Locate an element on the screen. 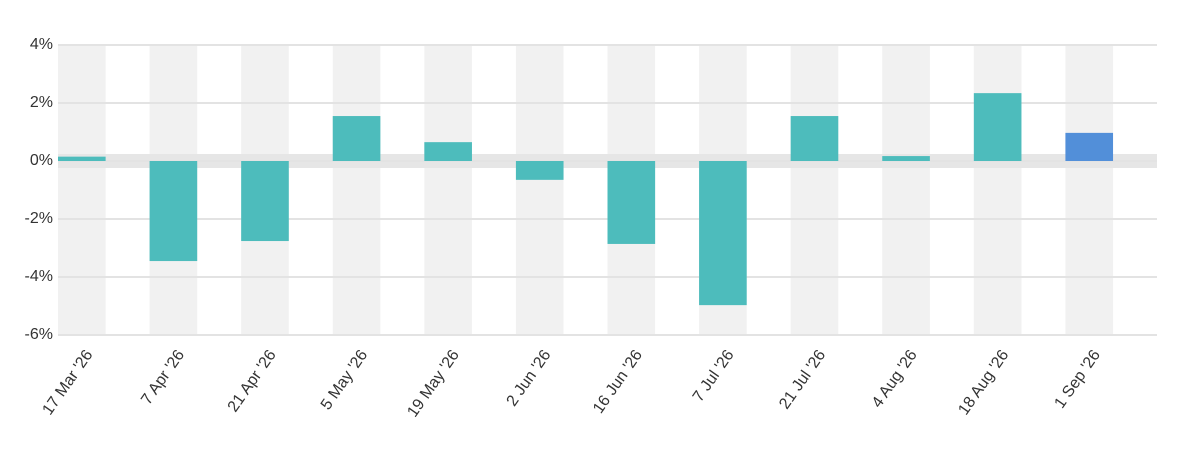 The height and width of the screenshot is (457, 1197). x-tick-label: 7 Apr '26 is located at coordinates (163, 377).